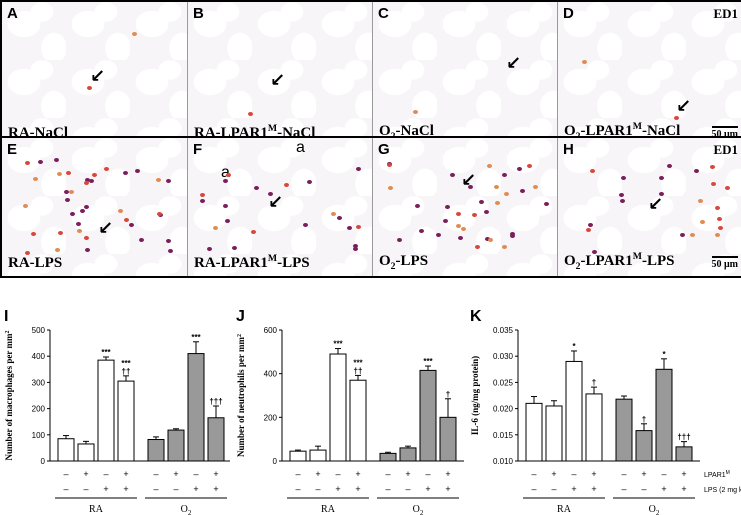 This screenshot has height=515, width=741. What do you see at coordinates (476, 316) in the screenshot?
I see `chart-letter: K` at bounding box center [476, 316].